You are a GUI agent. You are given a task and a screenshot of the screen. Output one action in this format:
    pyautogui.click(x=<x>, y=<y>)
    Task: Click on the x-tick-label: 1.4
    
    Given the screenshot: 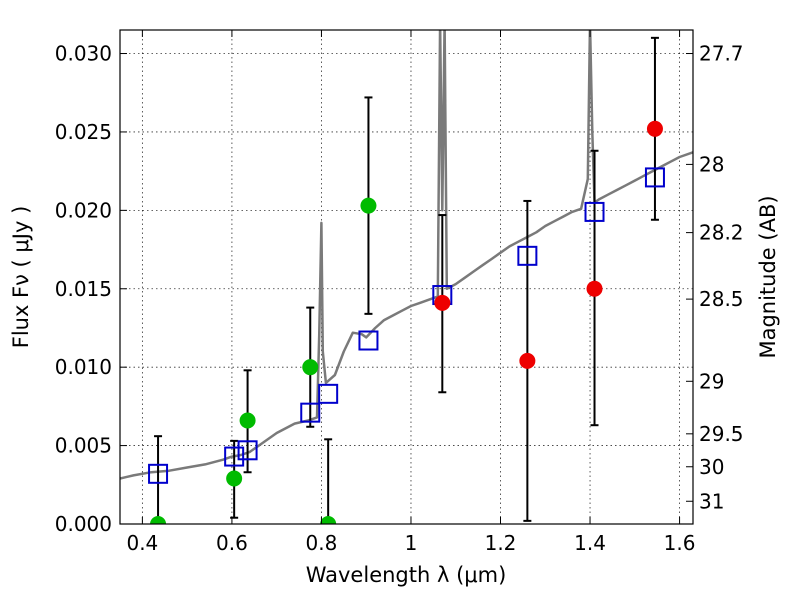 What is the action you would take?
    pyautogui.click(x=590, y=543)
    